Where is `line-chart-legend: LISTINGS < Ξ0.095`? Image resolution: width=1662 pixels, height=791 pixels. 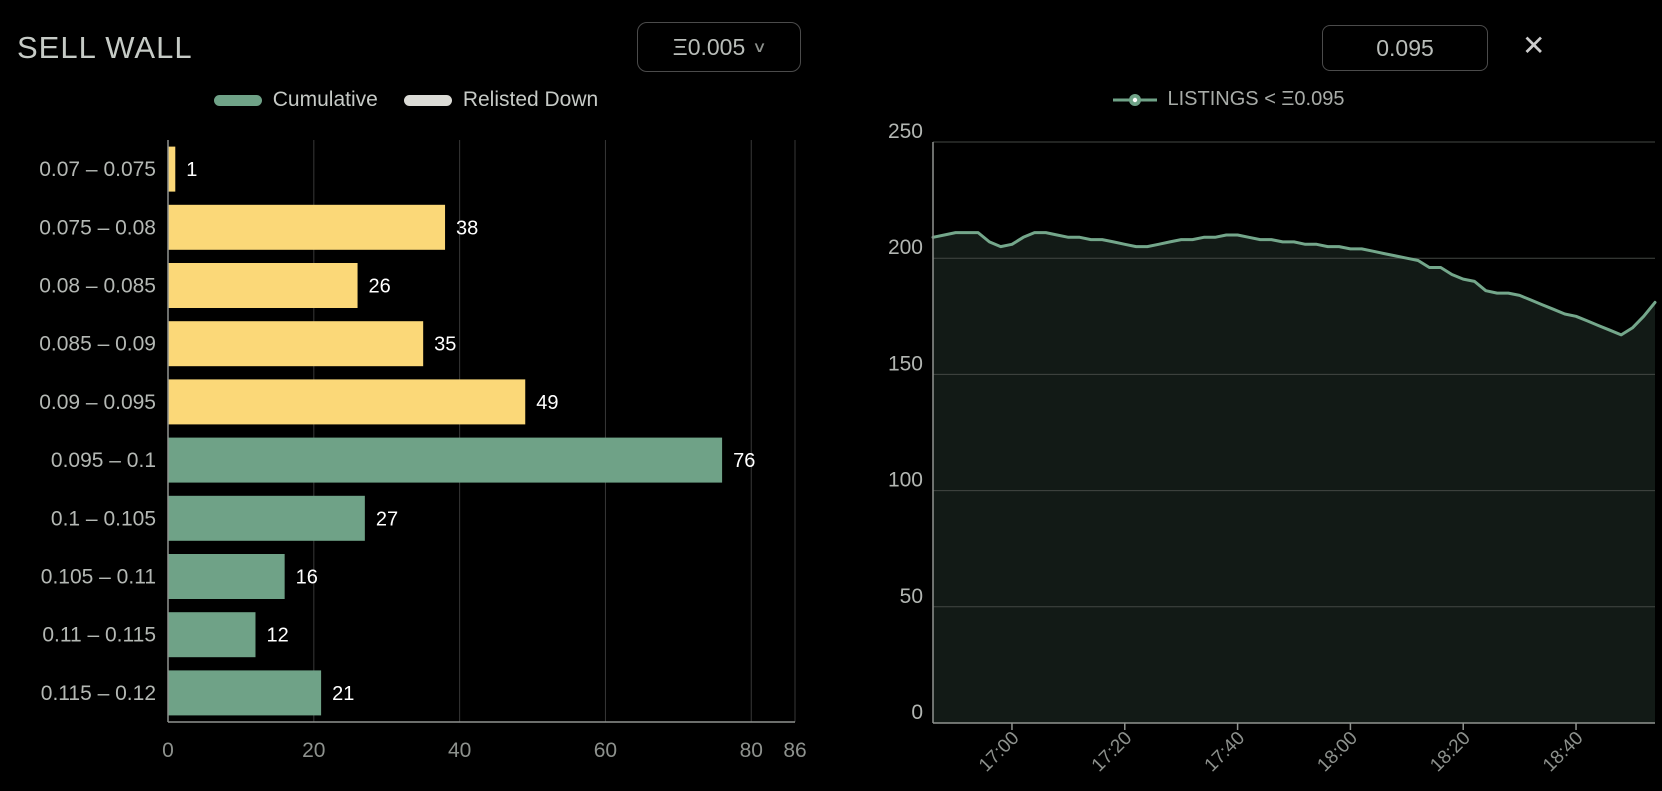 line-chart-legend: LISTINGS < Ξ0.095 is located at coordinates (1228, 99).